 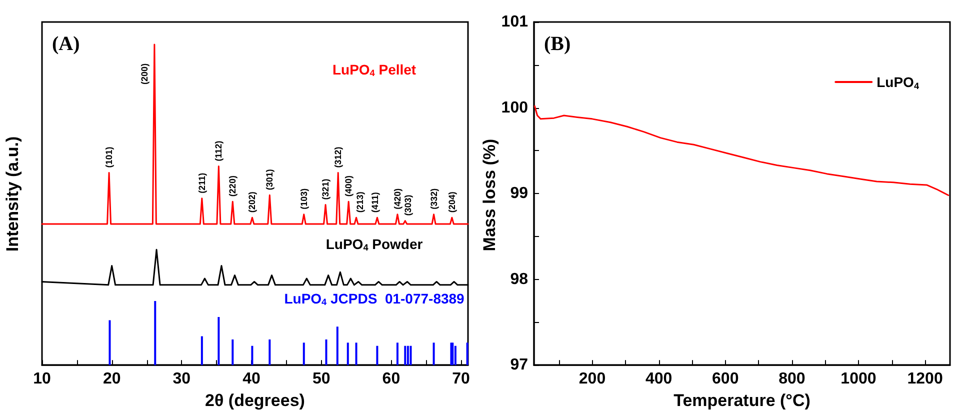 I want to click on y-tick-label: 101, so click(x=514, y=22).